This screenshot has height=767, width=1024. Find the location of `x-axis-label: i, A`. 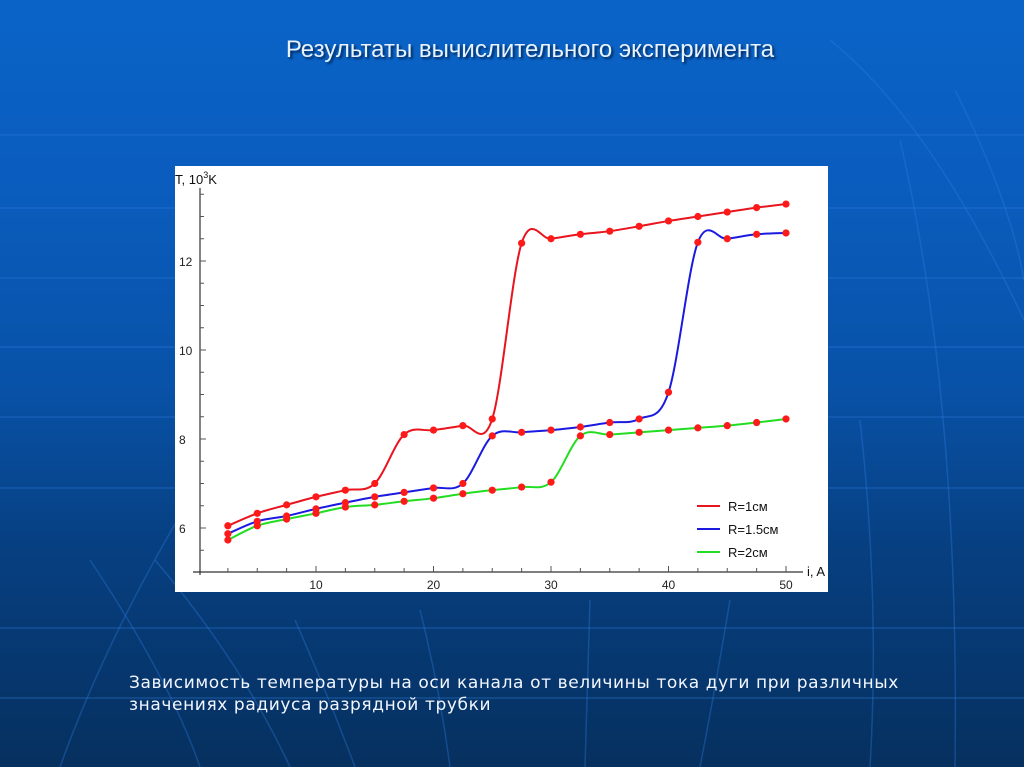

x-axis-label: i, A is located at coordinates (816, 571).